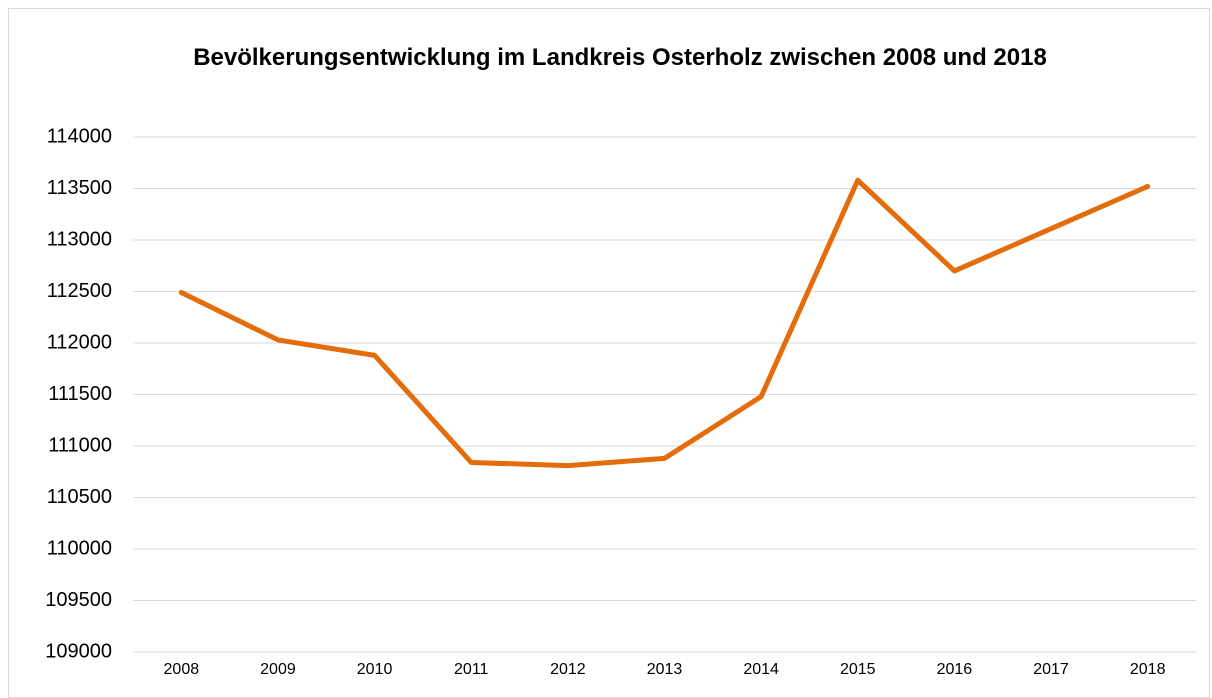  Describe the element at coordinates (79, 291) in the screenshot. I see `y-tick-label: 112500` at that location.